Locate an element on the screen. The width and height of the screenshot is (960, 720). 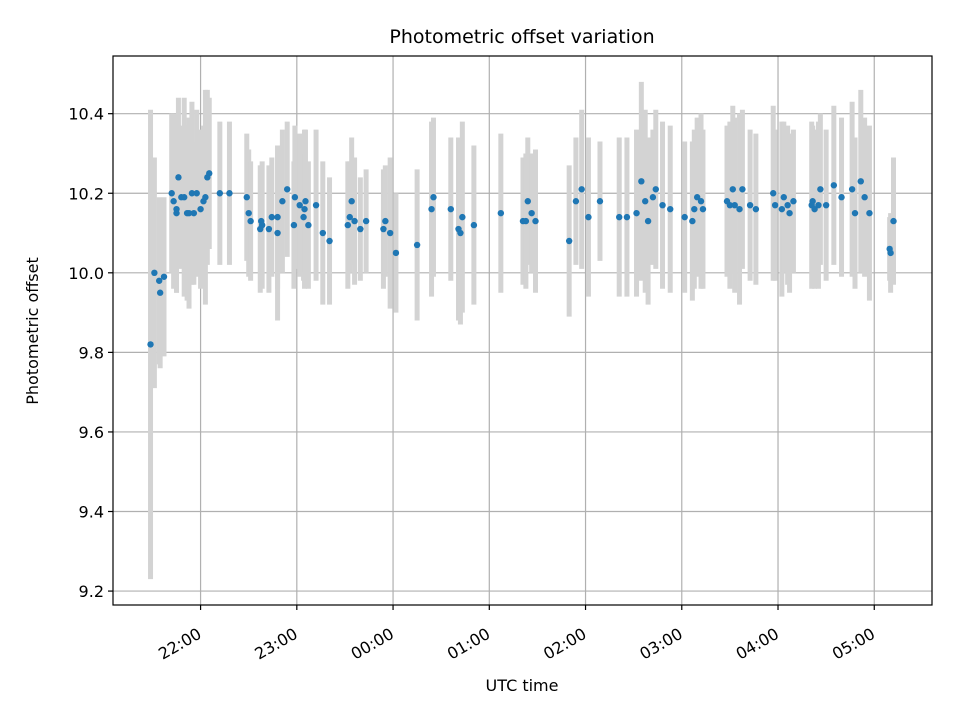
y-tick-label: 9.6 is located at coordinates (91, 432).